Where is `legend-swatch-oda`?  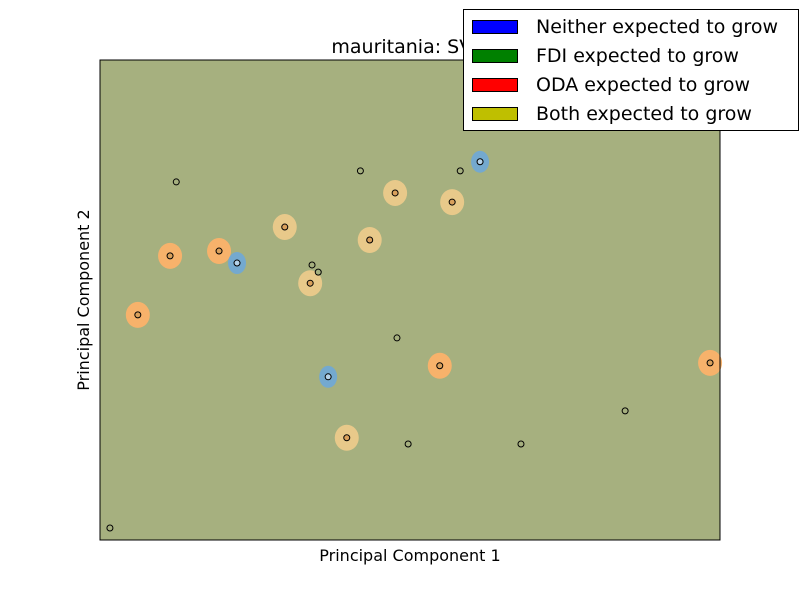 legend-swatch-oda is located at coordinates (495, 84).